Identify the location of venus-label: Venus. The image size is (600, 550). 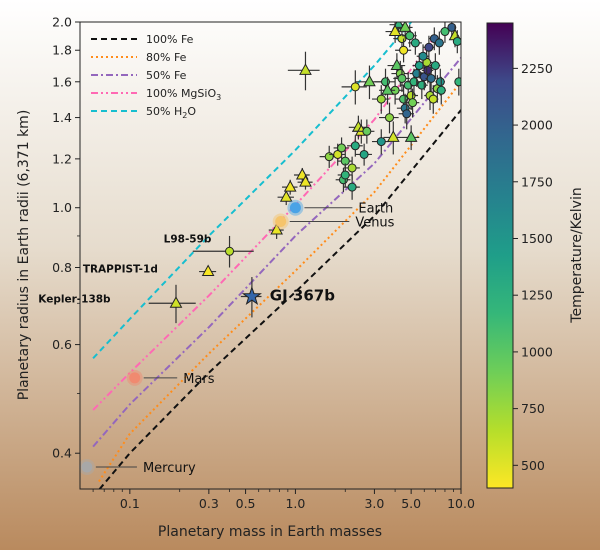
(374, 222).